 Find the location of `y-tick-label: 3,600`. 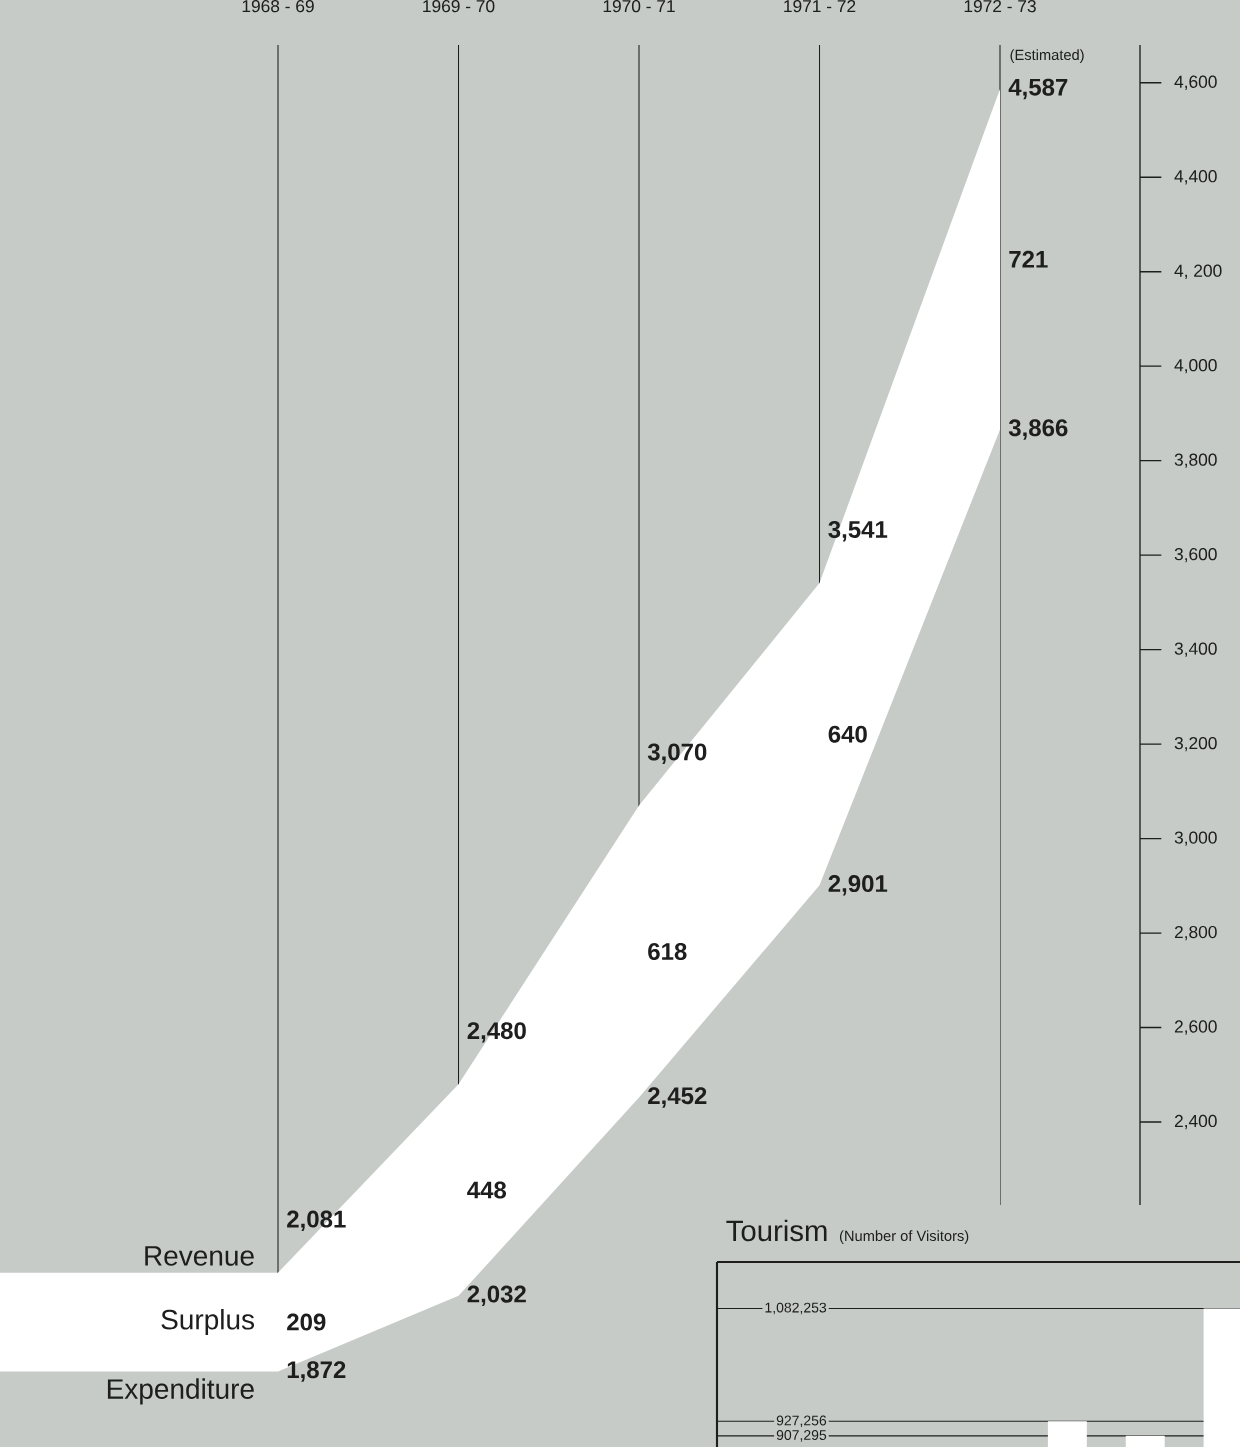

y-tick-label: 3,600 is located at coordinates (1195, 555).